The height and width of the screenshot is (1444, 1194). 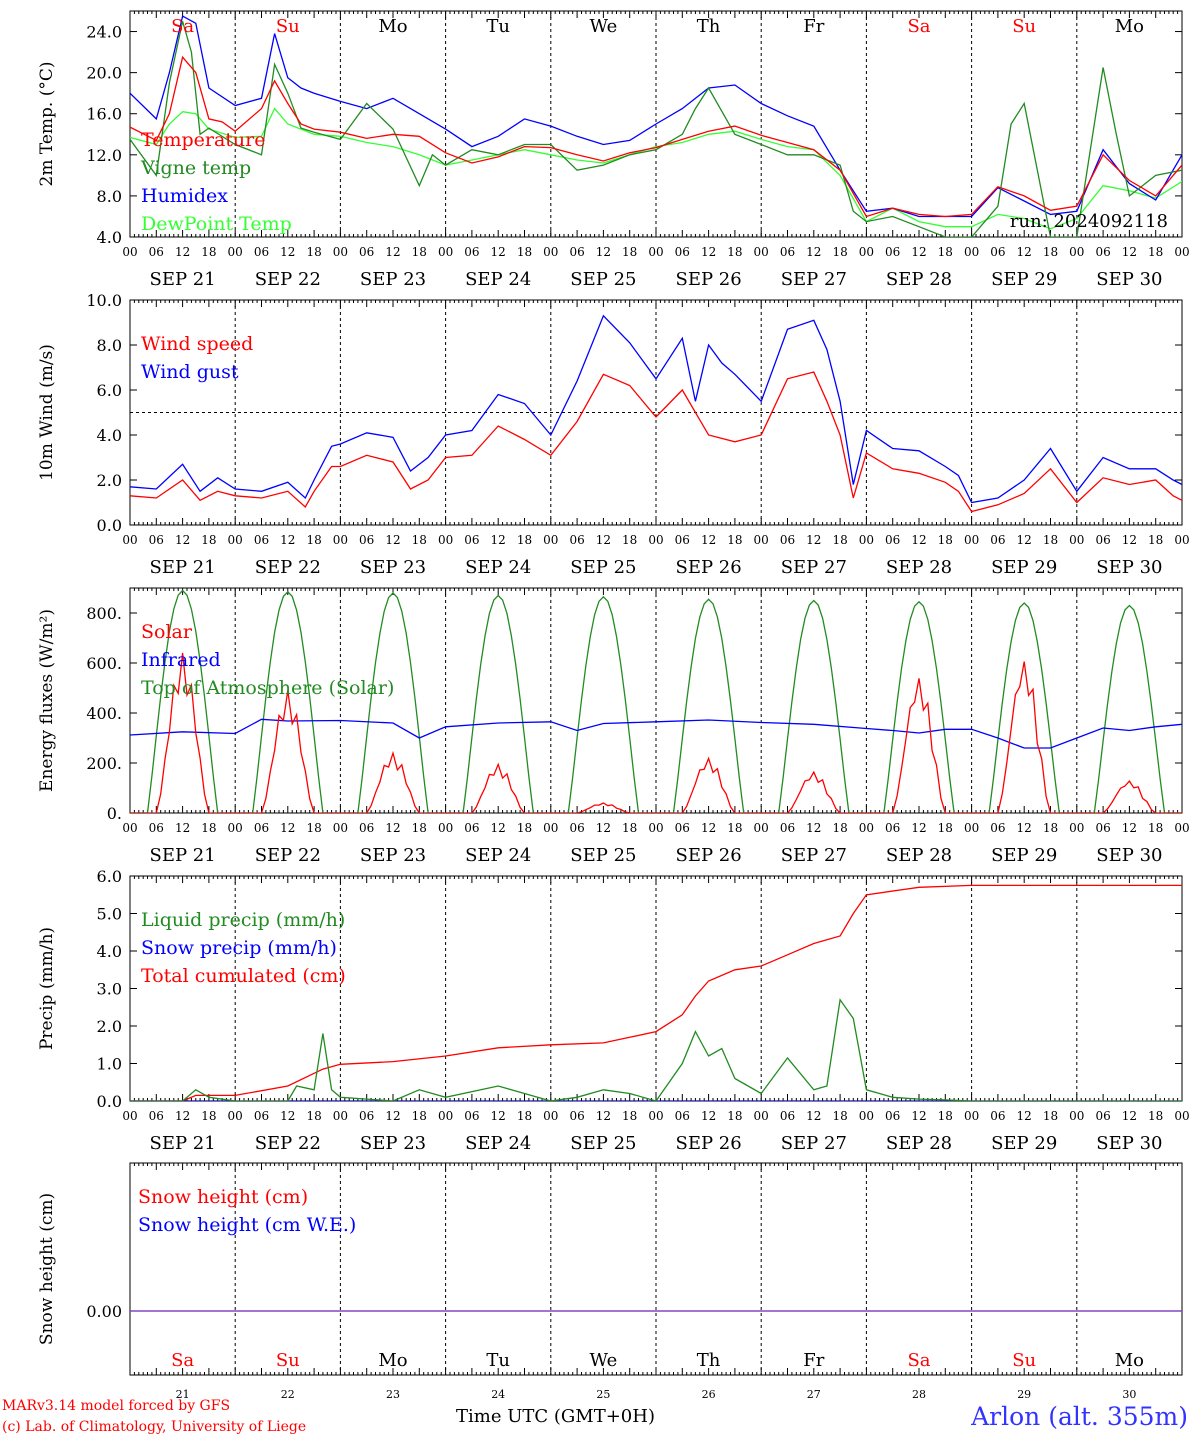 I want to click on date-label: SEP 27, so click(x=814, y=279).